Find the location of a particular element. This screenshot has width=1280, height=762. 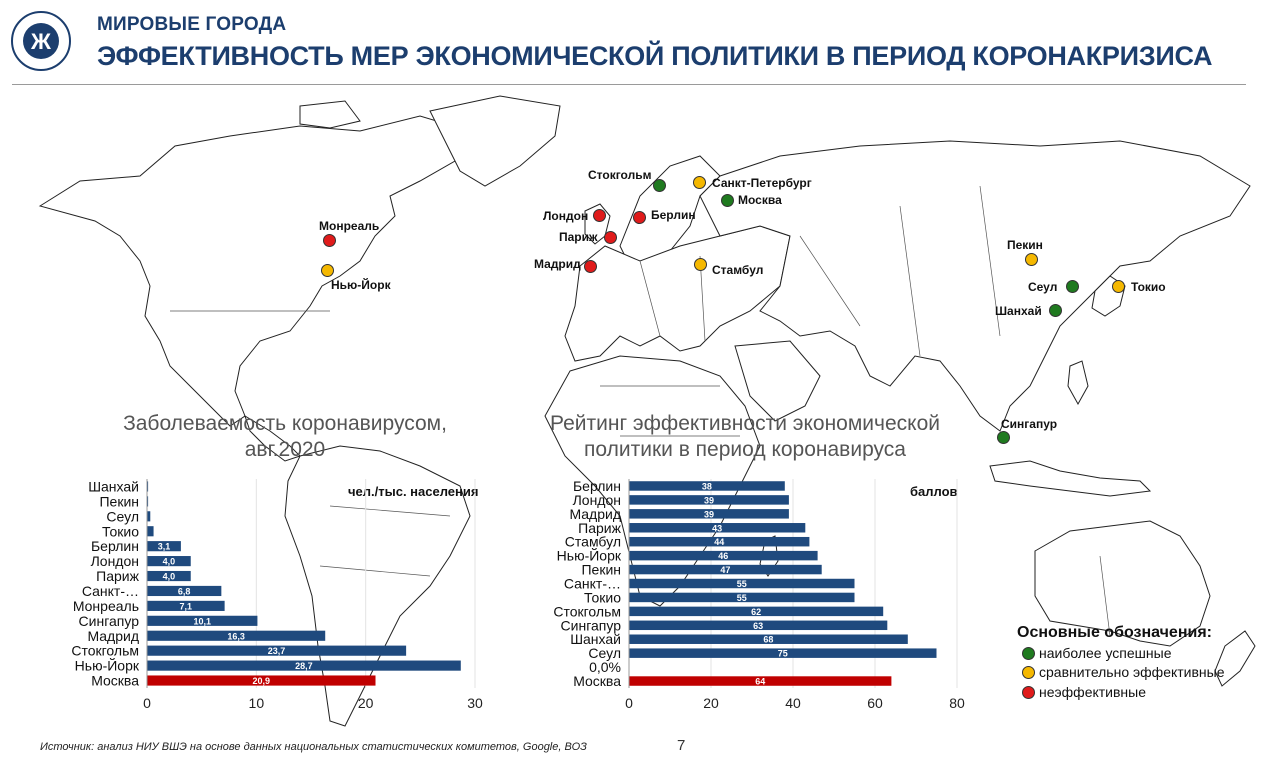

rating-tick-label: 80 is located at coordinates (957, 703).